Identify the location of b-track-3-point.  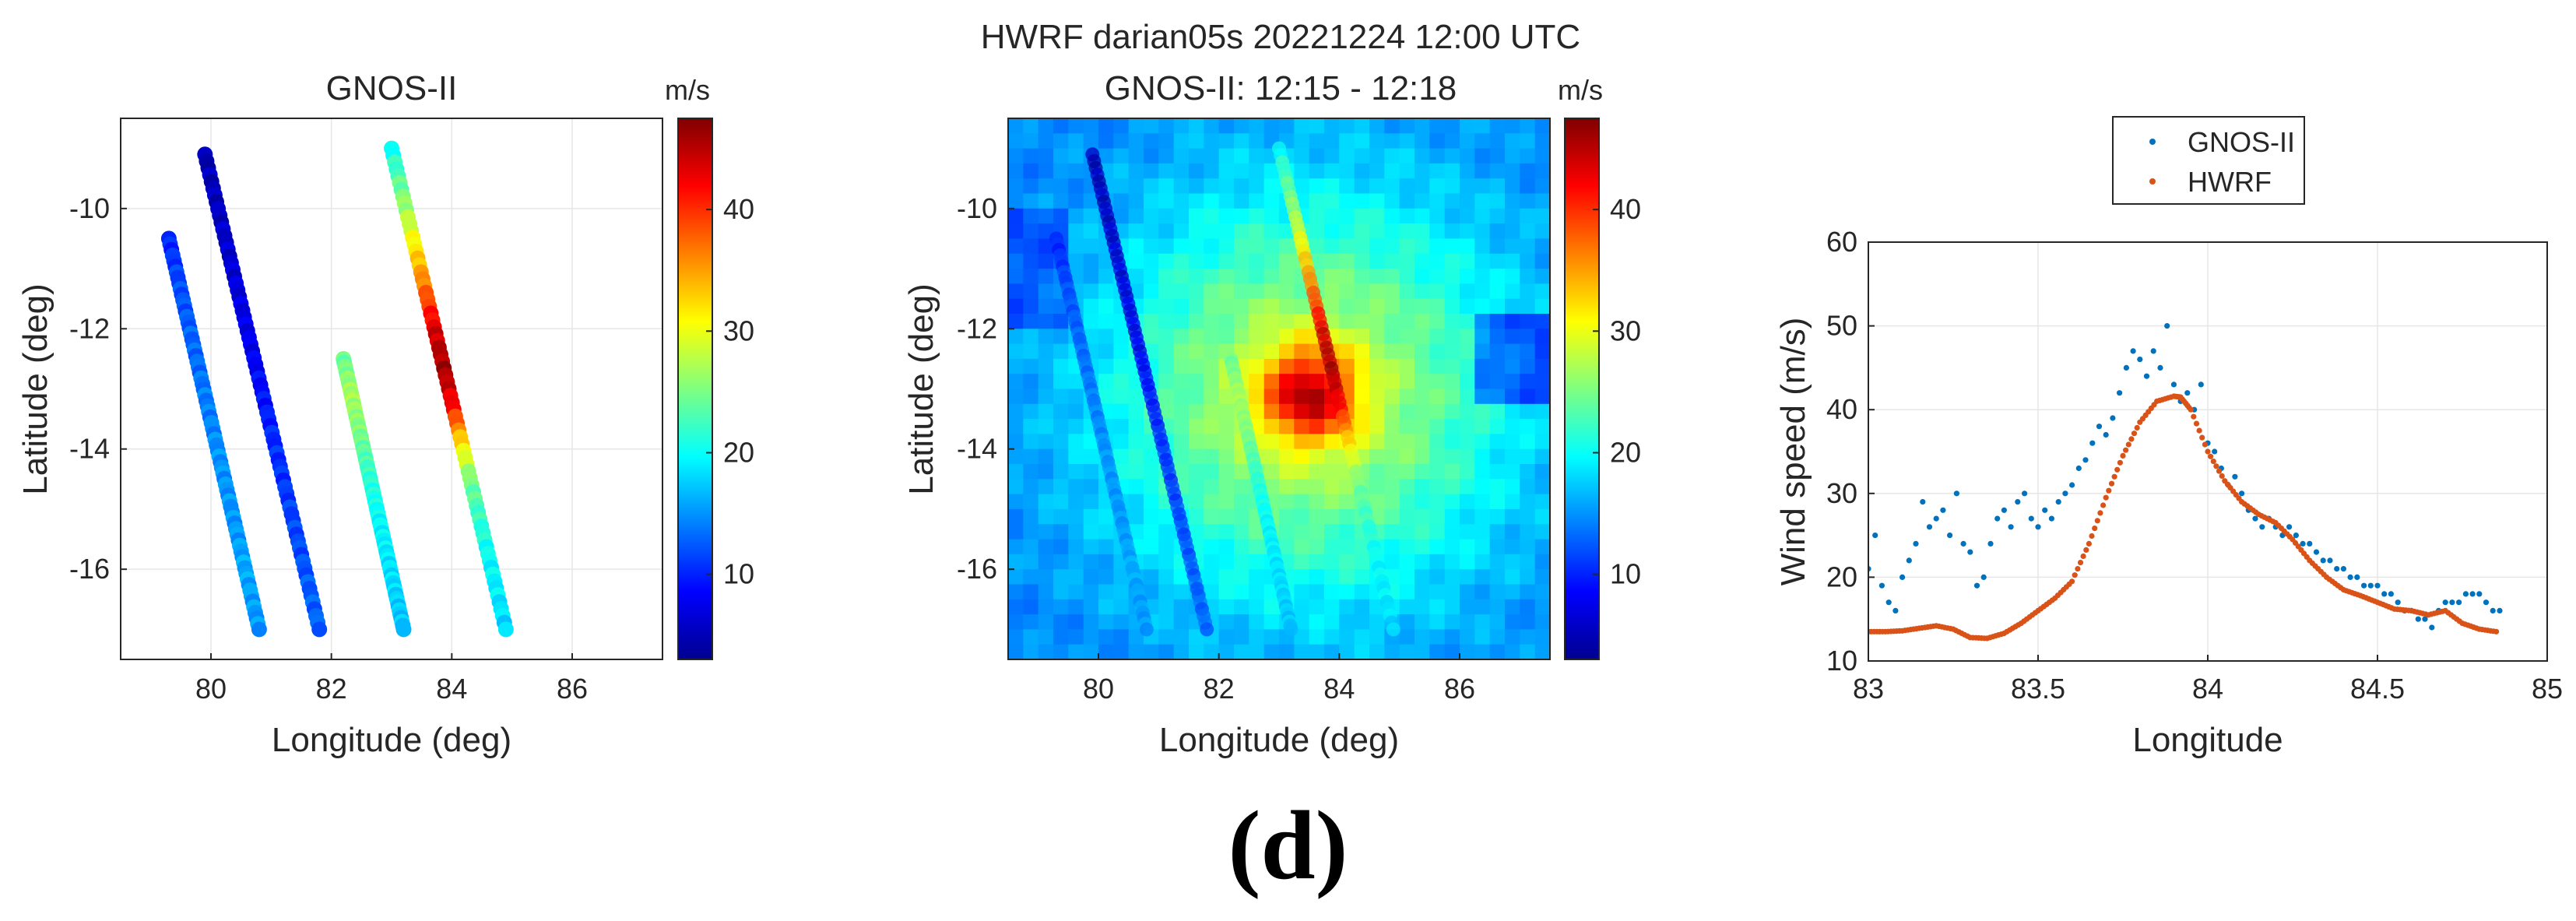
(1291, 629).